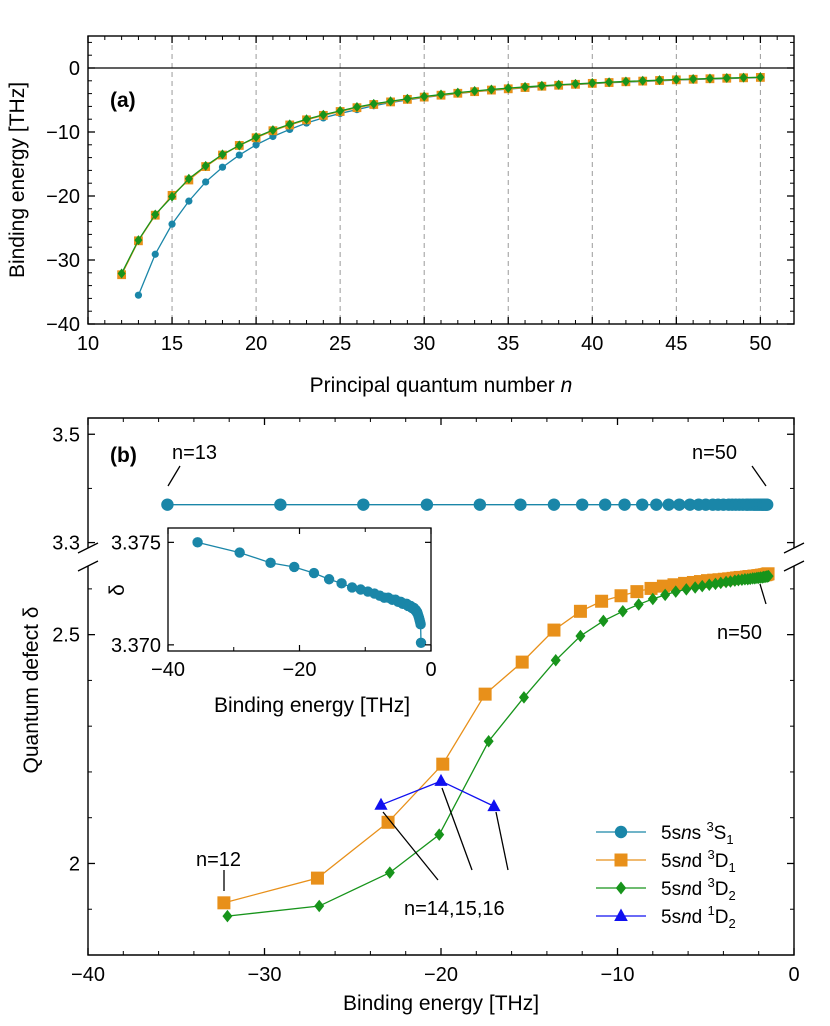 This screenshot has height=1026, width=830. Describe the element at coordinates (558, 84) in the screenshot. I see `panel-a-point-D2-n38` at that location.